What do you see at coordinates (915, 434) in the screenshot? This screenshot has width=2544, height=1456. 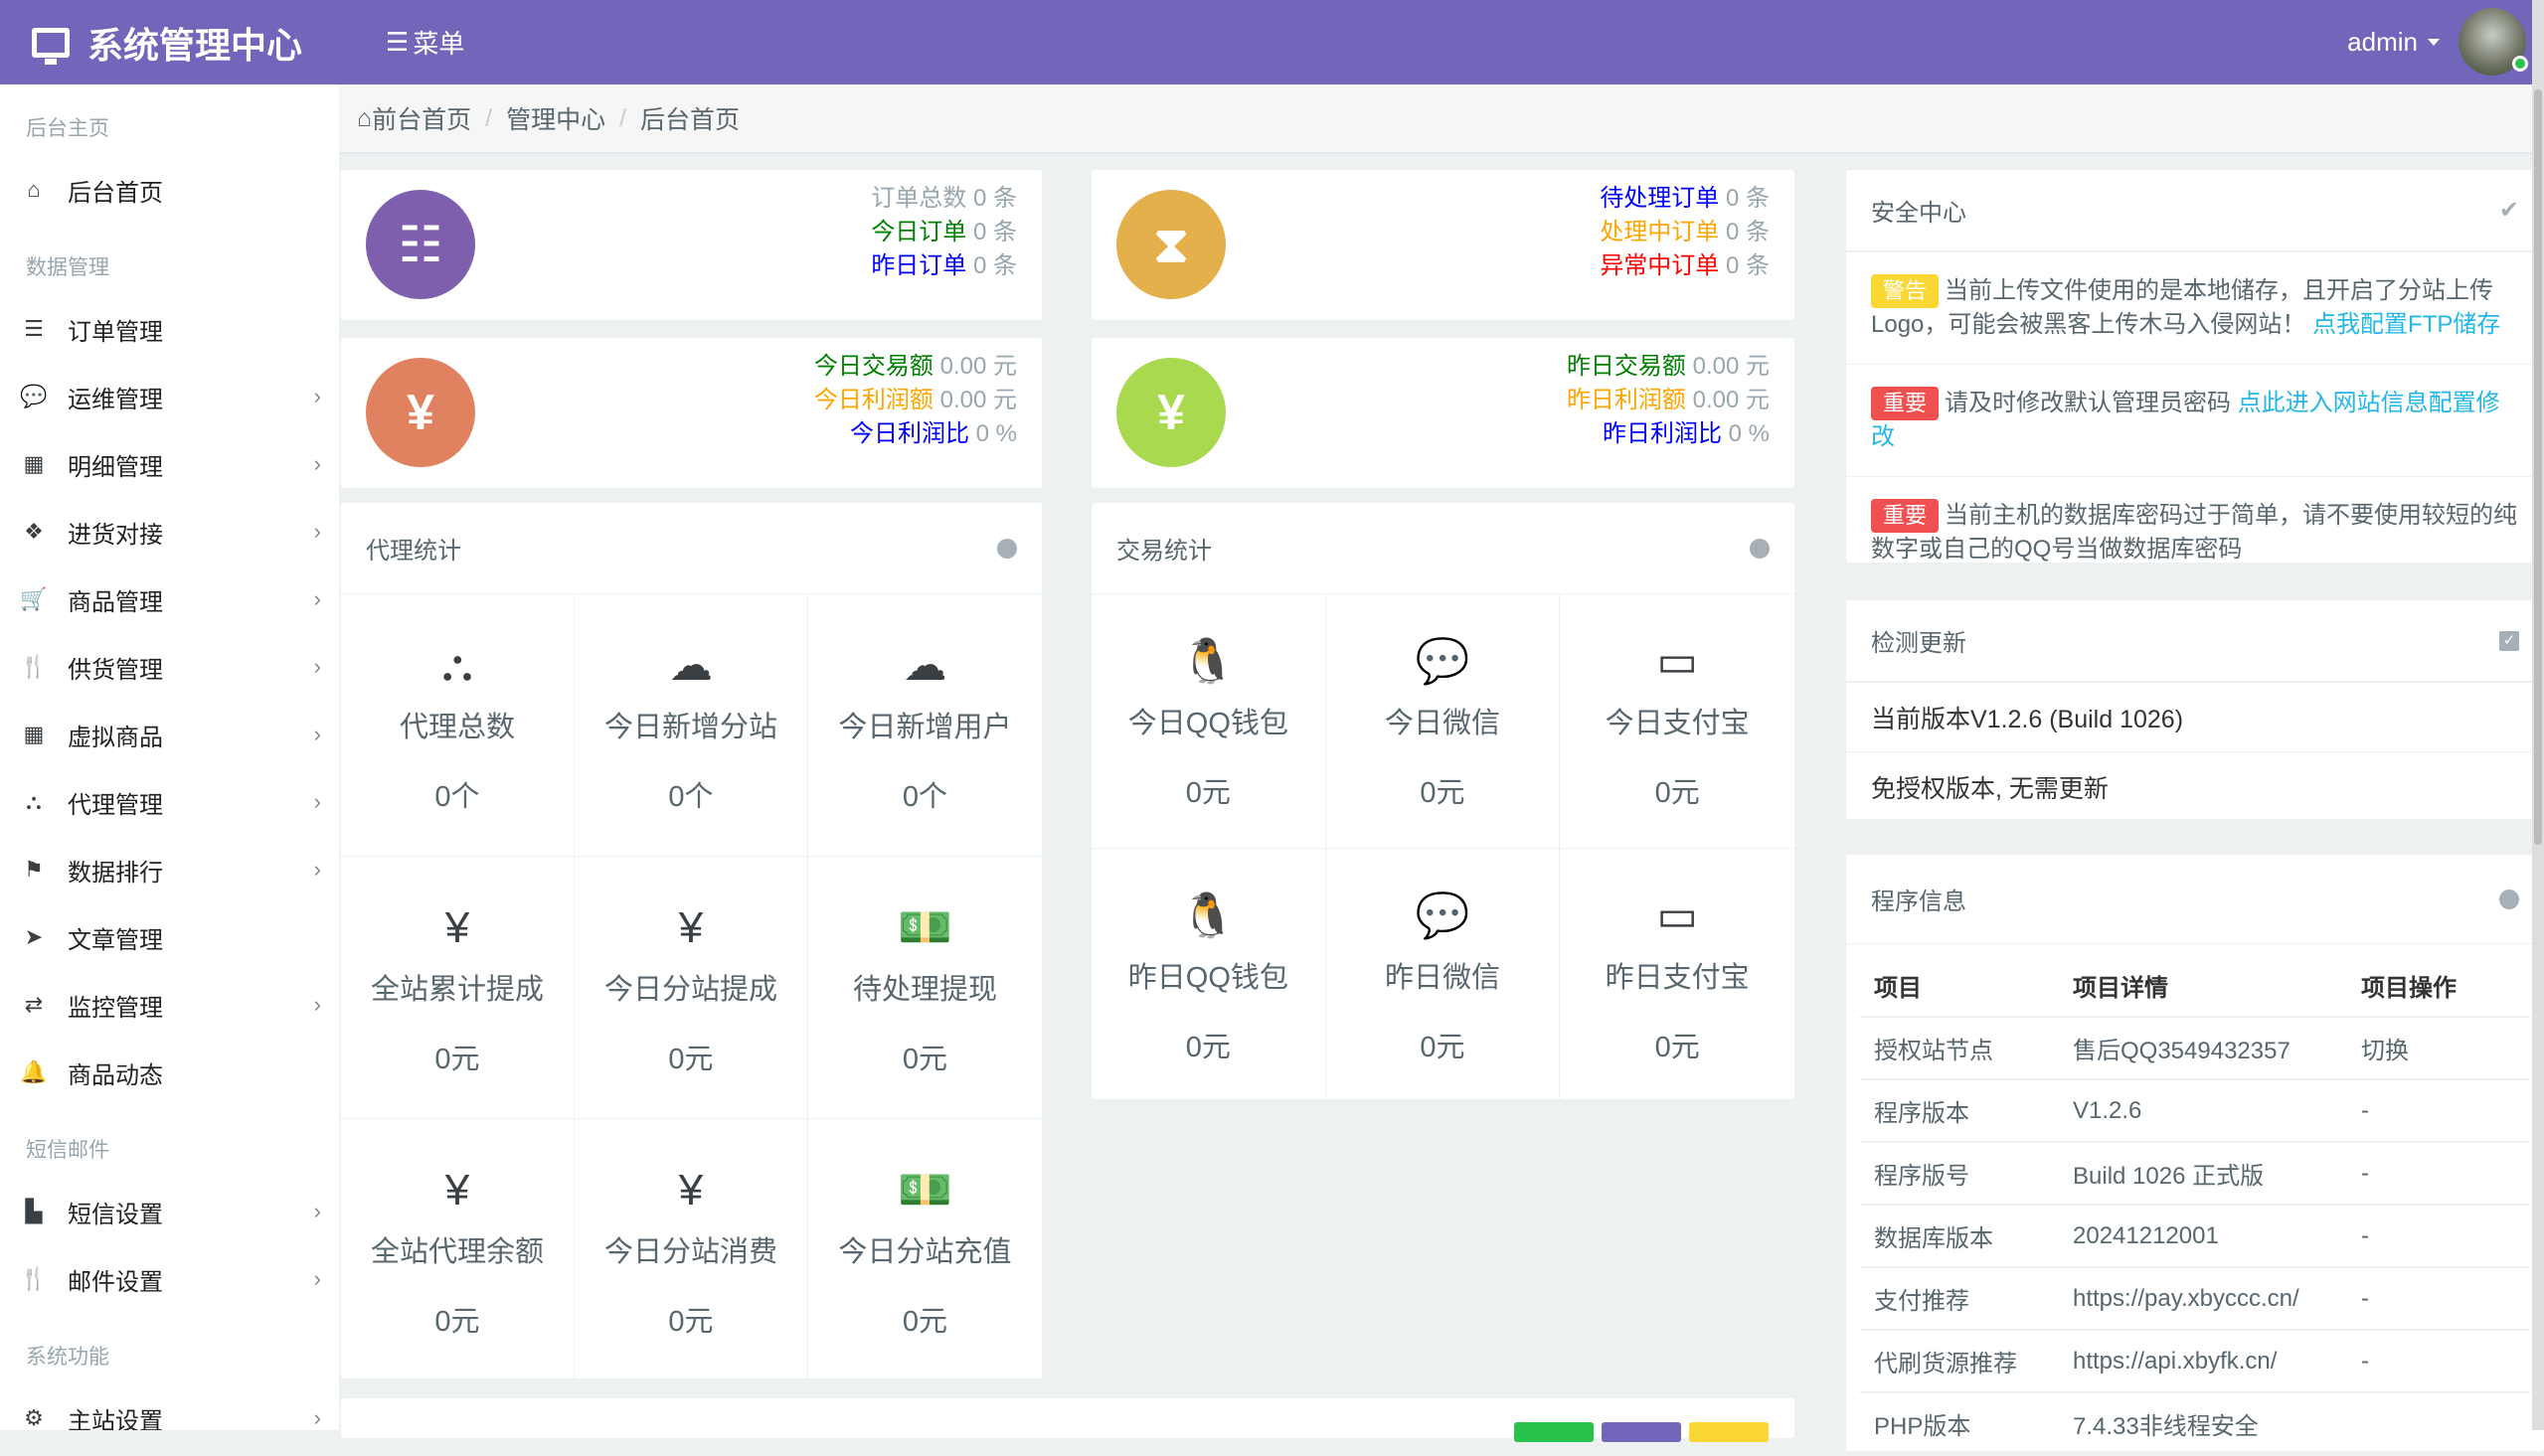 I see `summary-line: 今日利润比 0 %` at bounding box center [915, 434].